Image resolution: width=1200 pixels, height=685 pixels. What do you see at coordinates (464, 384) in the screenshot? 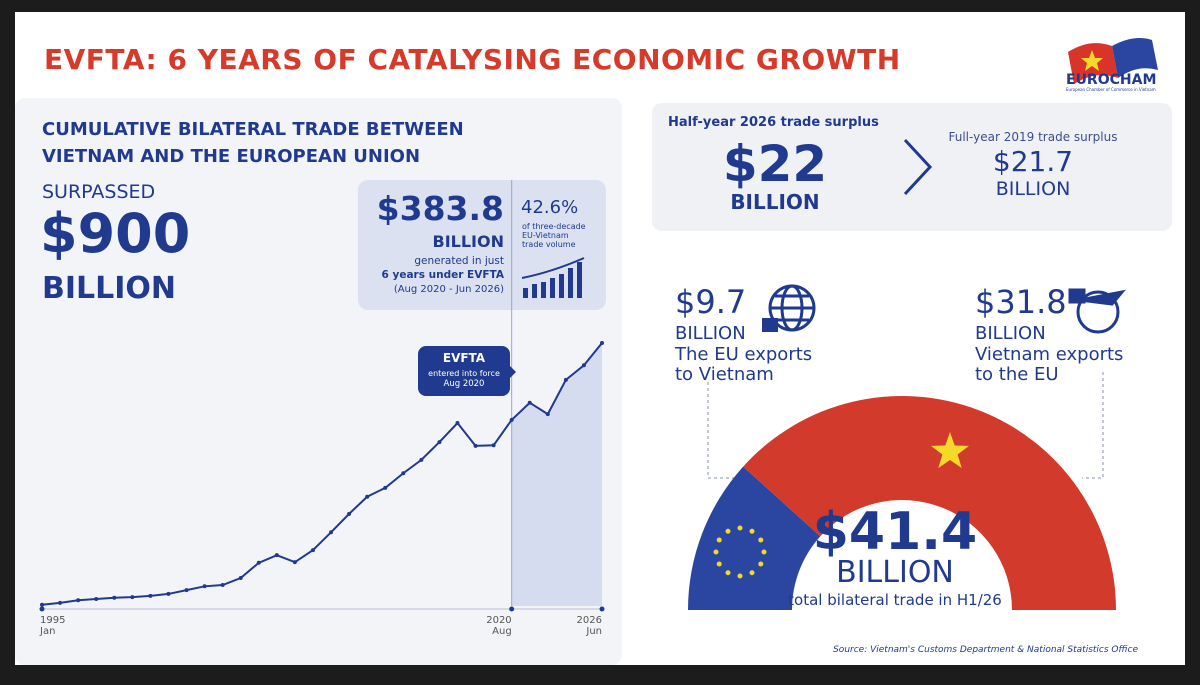
I see `callout-date: Aug 2020` at bounding box center [464, 384].